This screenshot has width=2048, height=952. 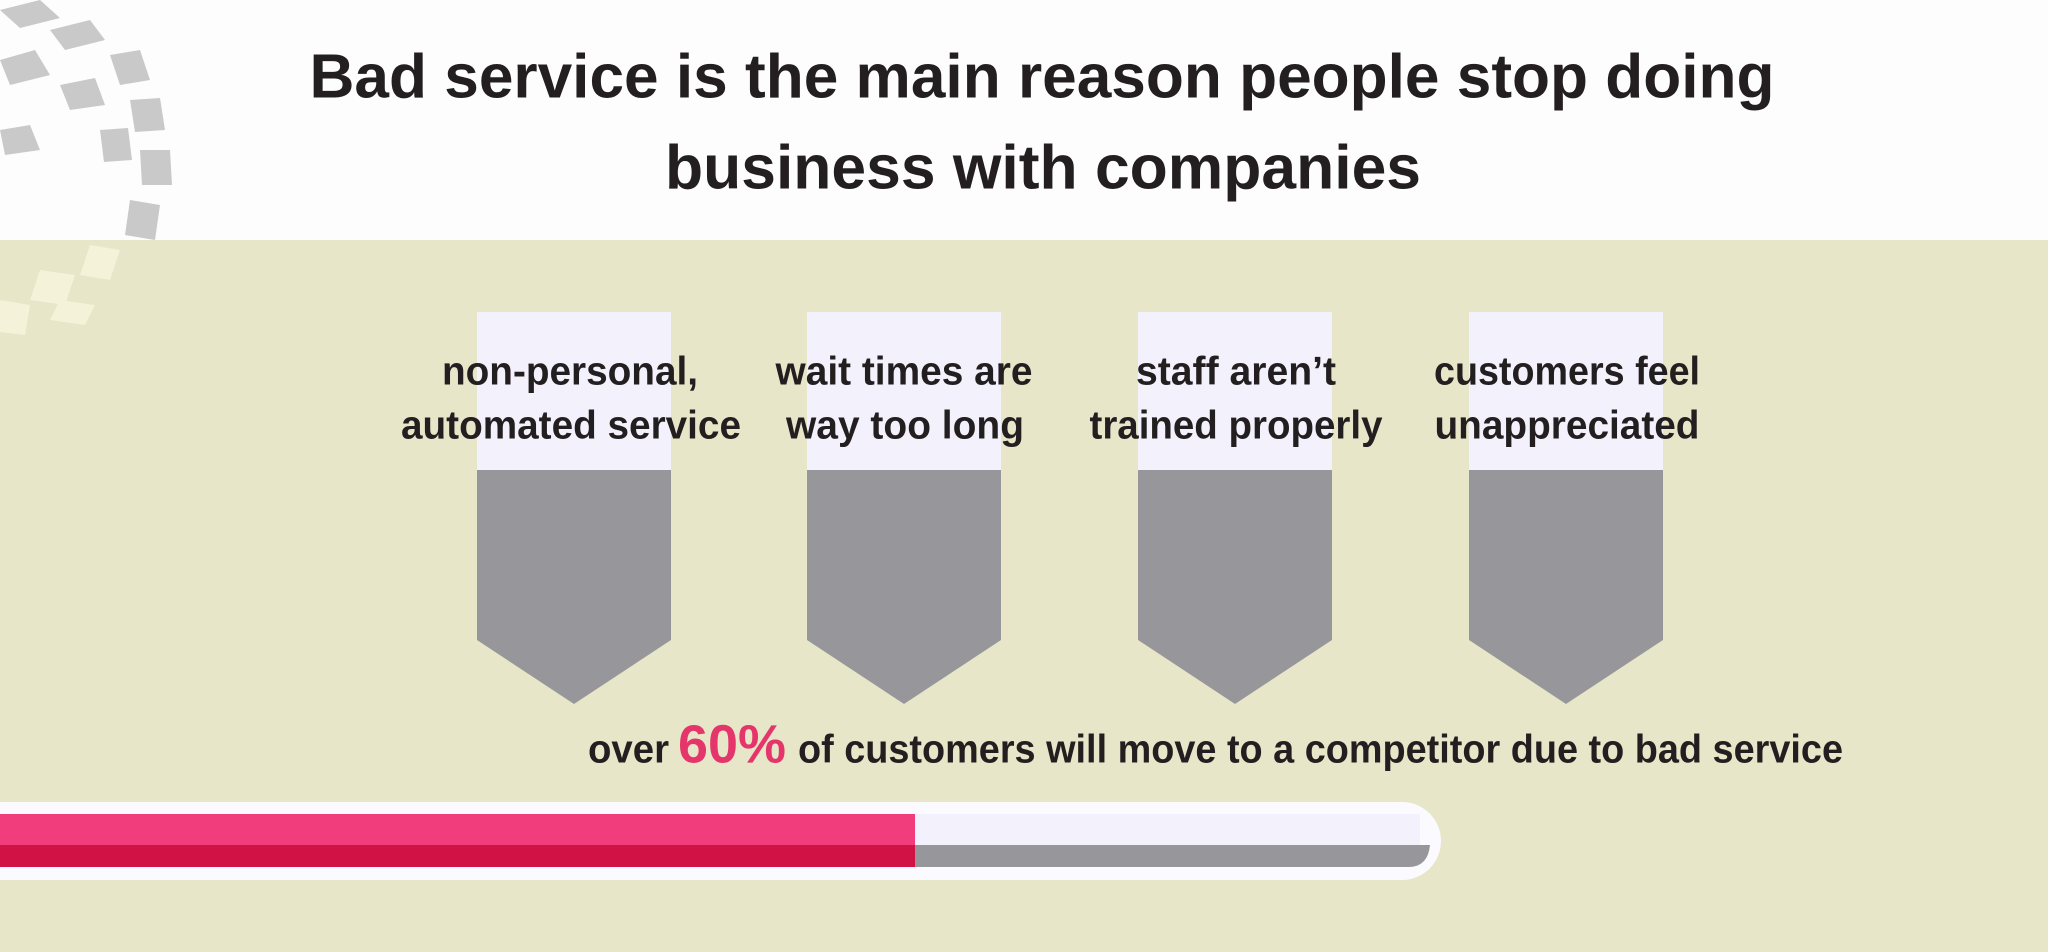 I want to click on reason-label: customers feel, so click(x=1567, y=372).